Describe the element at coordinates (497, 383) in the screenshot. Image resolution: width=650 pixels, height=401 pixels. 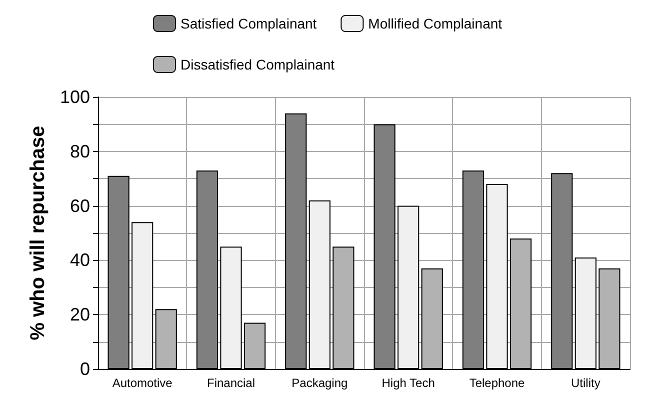
I see `x-tick-label: Telephone` at that location.